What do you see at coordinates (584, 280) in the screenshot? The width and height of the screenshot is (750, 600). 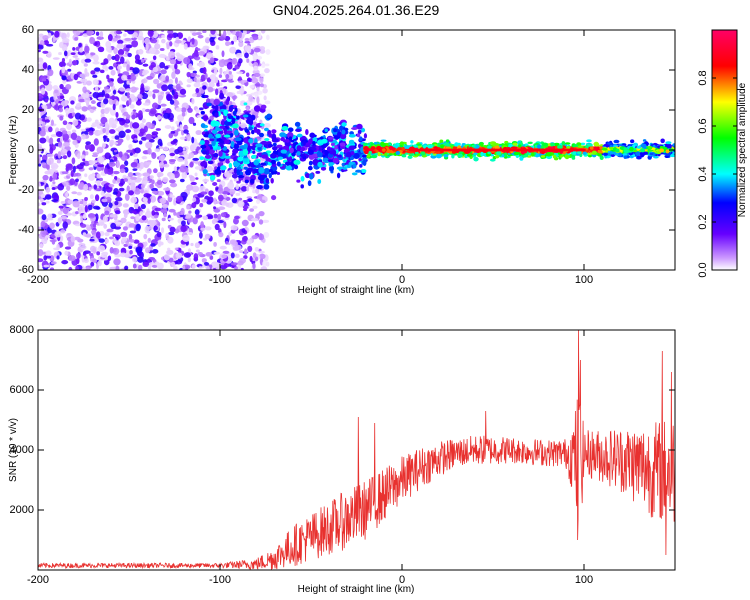 I see `x-tick-label: 100` at bounding box center [584, 280].